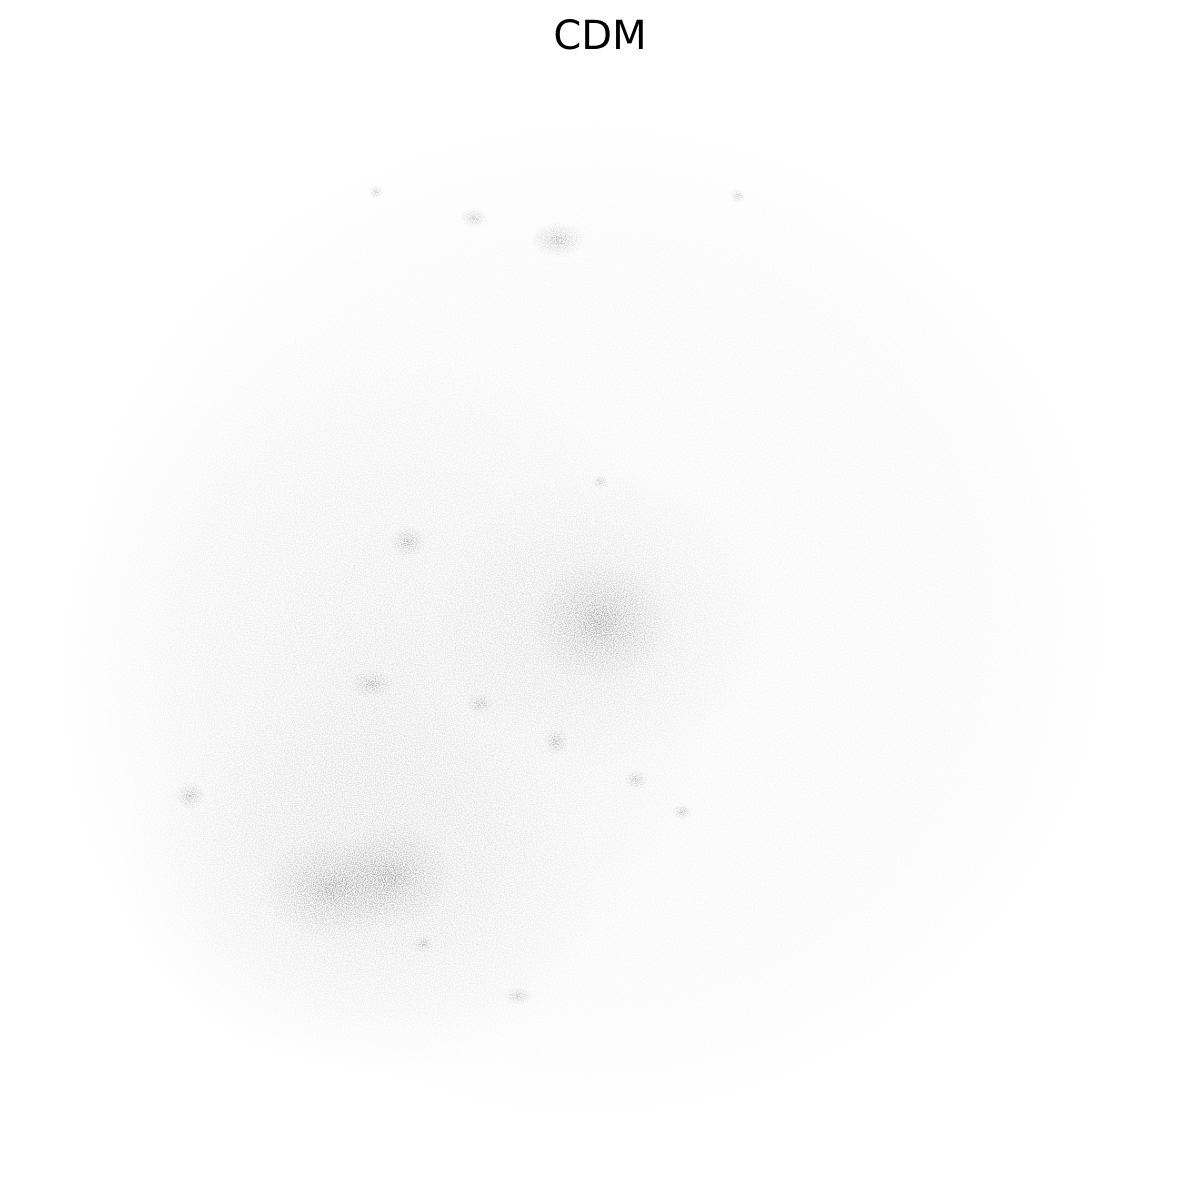 The height and width of the screenshot is (1200, 1200). Describe the element at coordinates (600, 36) in the screenshot. I see `figure-title: CDM` at that location.